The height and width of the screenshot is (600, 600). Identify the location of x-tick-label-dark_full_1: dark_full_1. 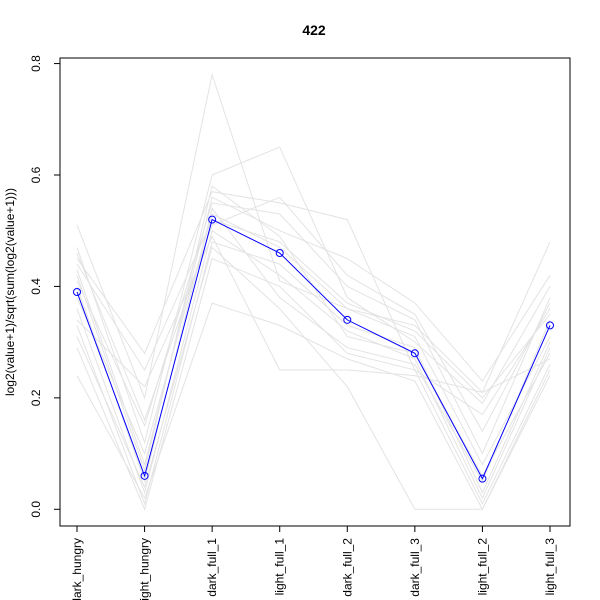
(212, 567).